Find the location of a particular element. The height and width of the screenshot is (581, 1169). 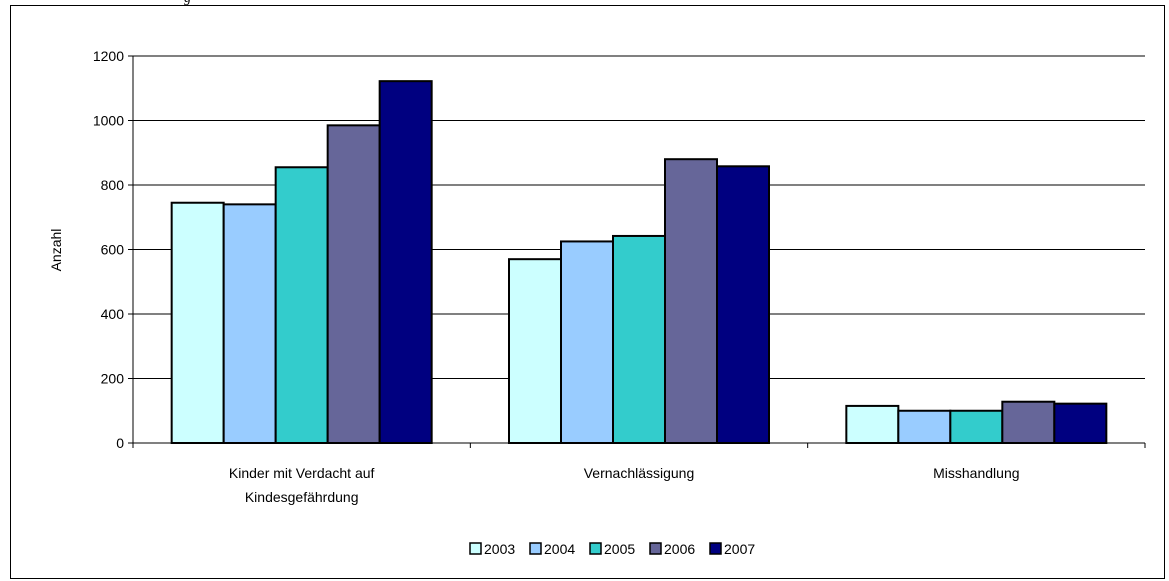

legend: 2003 2004 2005 2006 2007 is located at coordinates (612, 549).